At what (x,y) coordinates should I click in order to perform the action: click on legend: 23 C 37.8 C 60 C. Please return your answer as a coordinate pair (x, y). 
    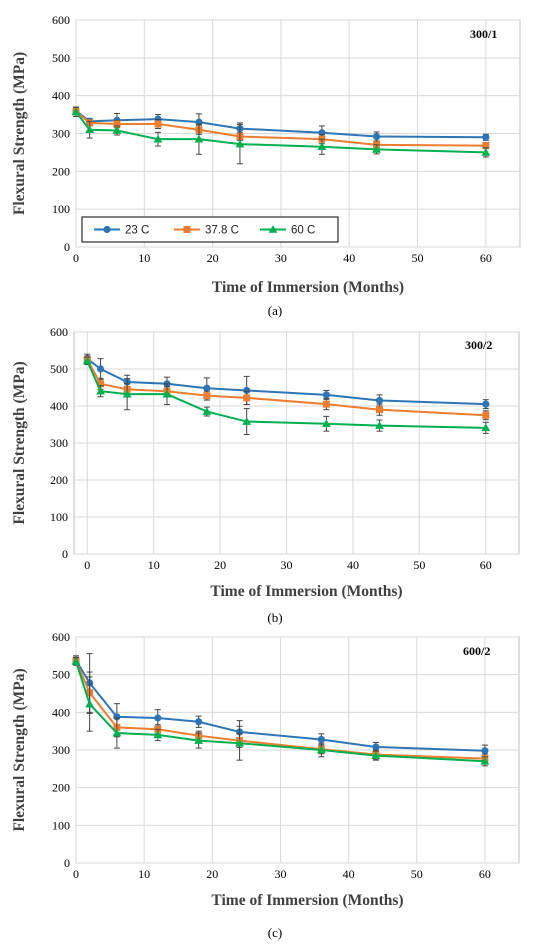
    Looking at the image, I should click on (210, 229).